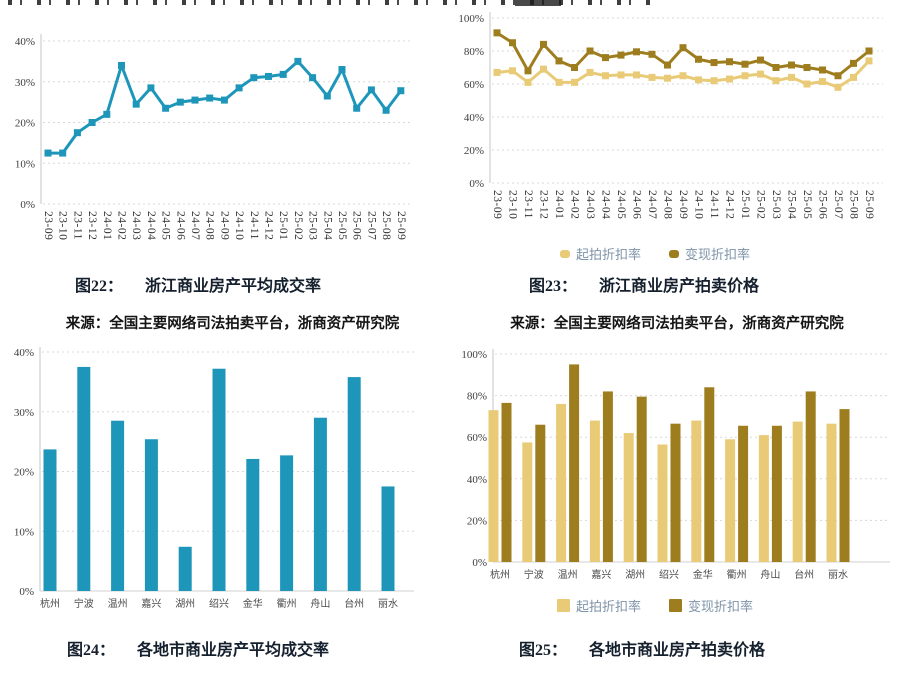 The width and height of the screenshot is (900, 687). What do you see at coordinates (92, 225) in the screenshot?
I see `svg-text: 23-12` at bounding box center [92, 225].